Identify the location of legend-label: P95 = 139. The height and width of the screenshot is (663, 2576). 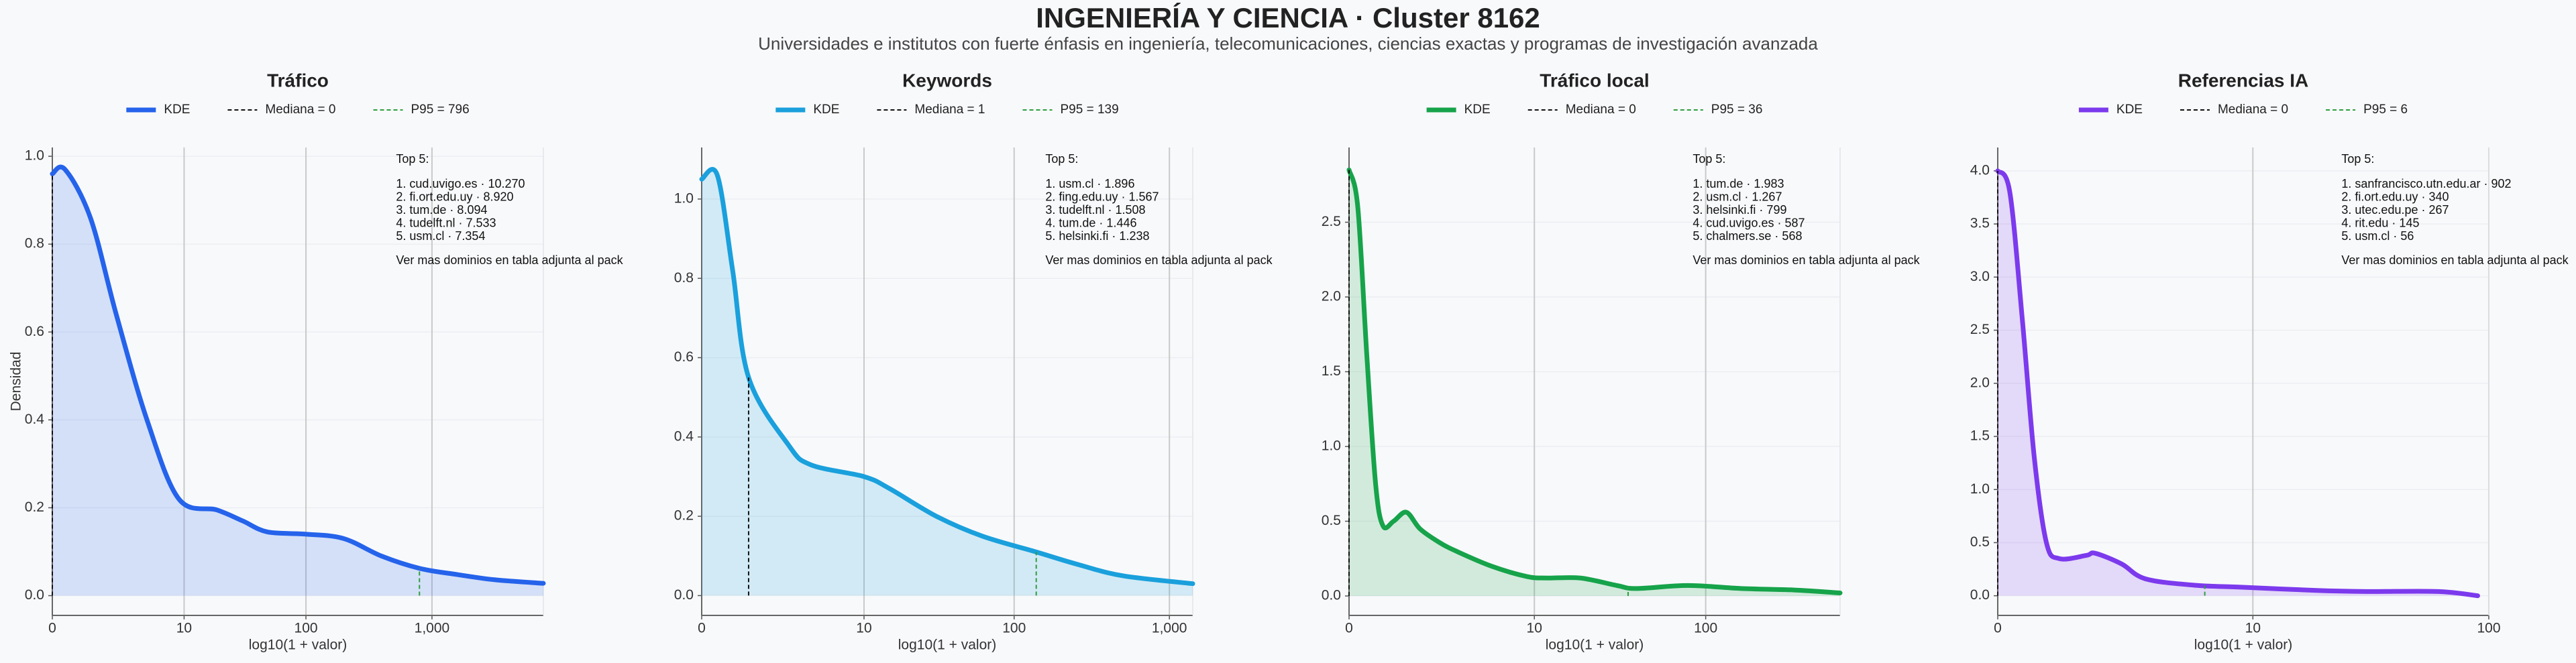
(1090, 110).